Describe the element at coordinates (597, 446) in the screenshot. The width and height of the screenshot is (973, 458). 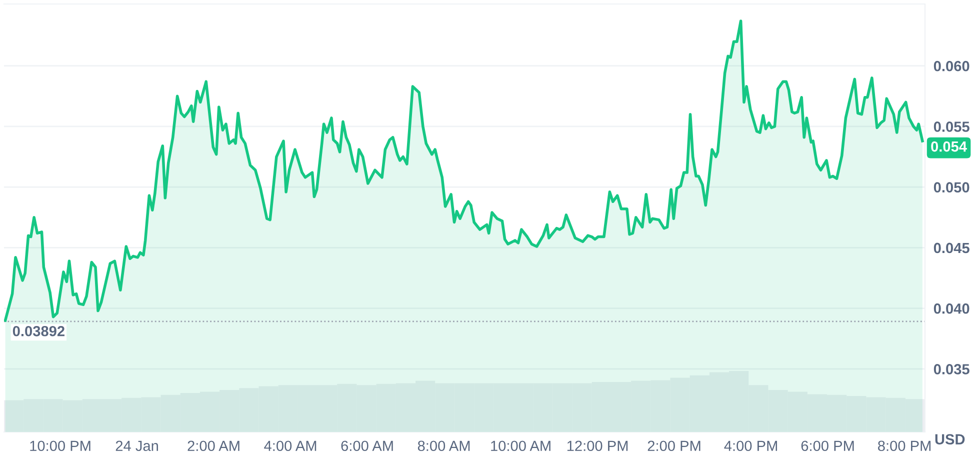
I see `x-tick-label: 12:00 PM` at that location.